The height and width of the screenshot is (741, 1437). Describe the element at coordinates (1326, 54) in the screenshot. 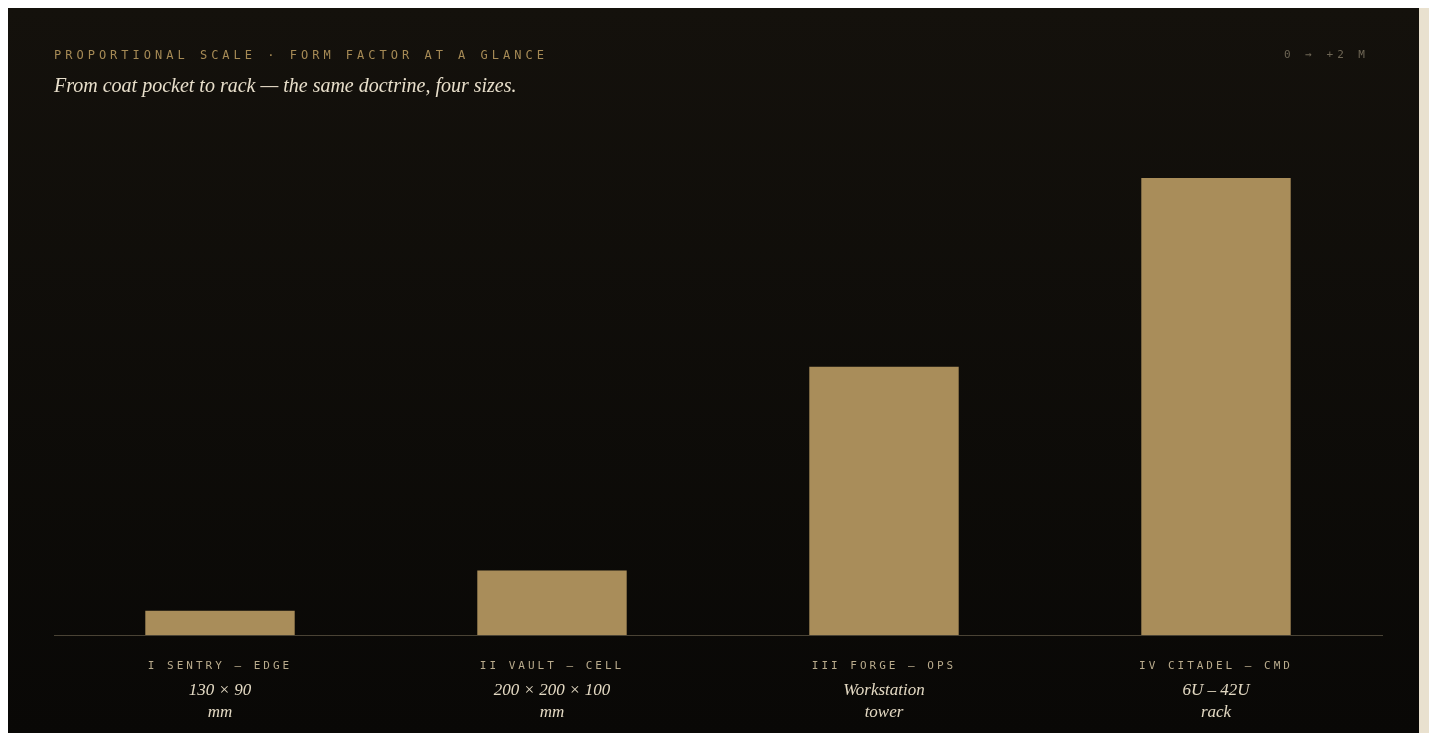

I see `text: 0 → +2 M` at that location.